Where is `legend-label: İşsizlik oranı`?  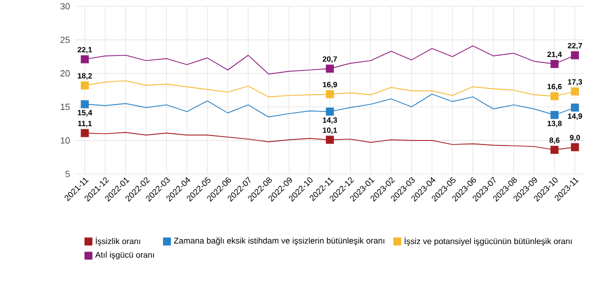 legend-label: İşsizlik oranı is located at coordinates (118, 241).